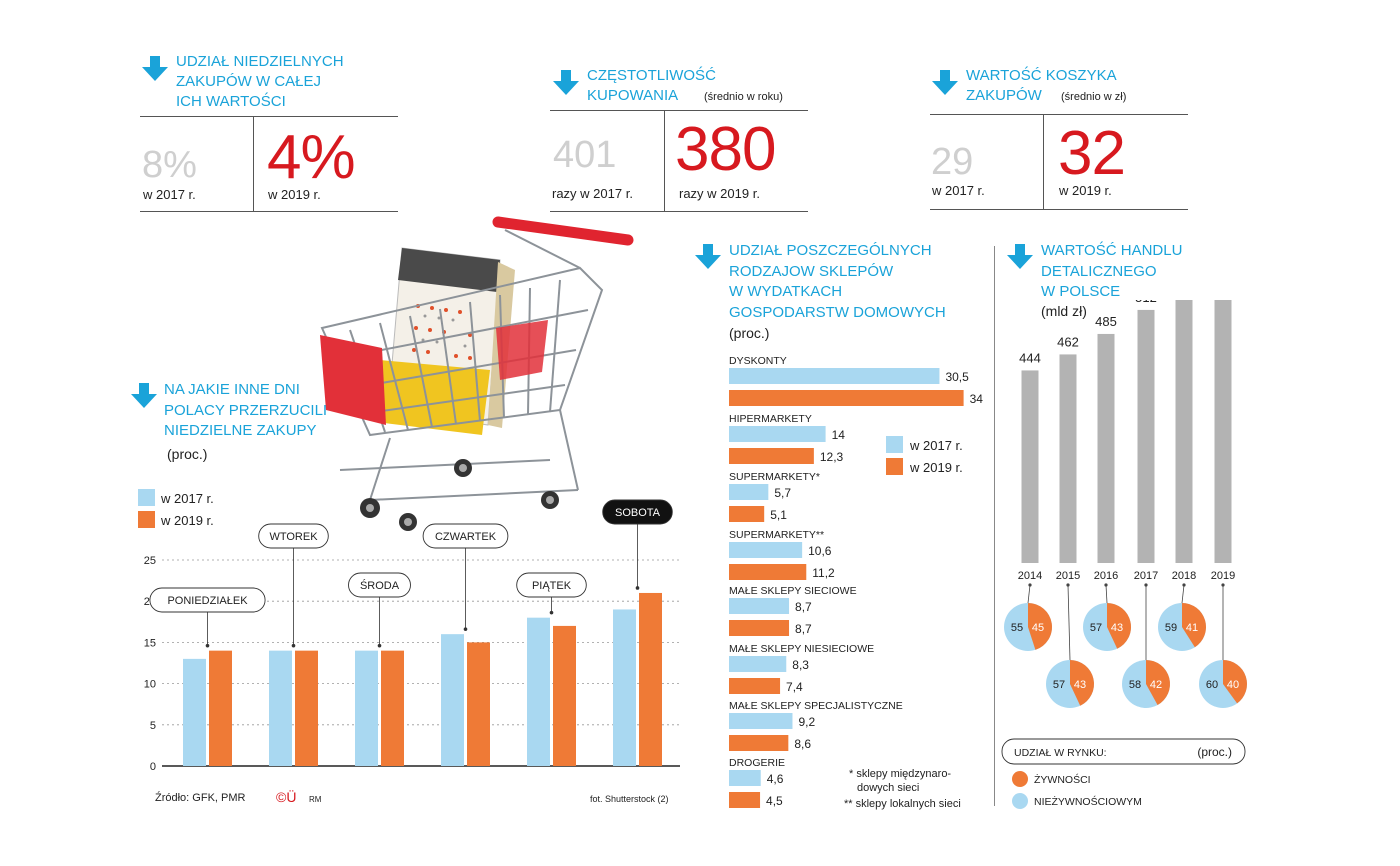 Image resolution: width=1400 pixels, height=866 pixels. I want to click on basket-2017-label: w 2017 r., so click(958, 190).